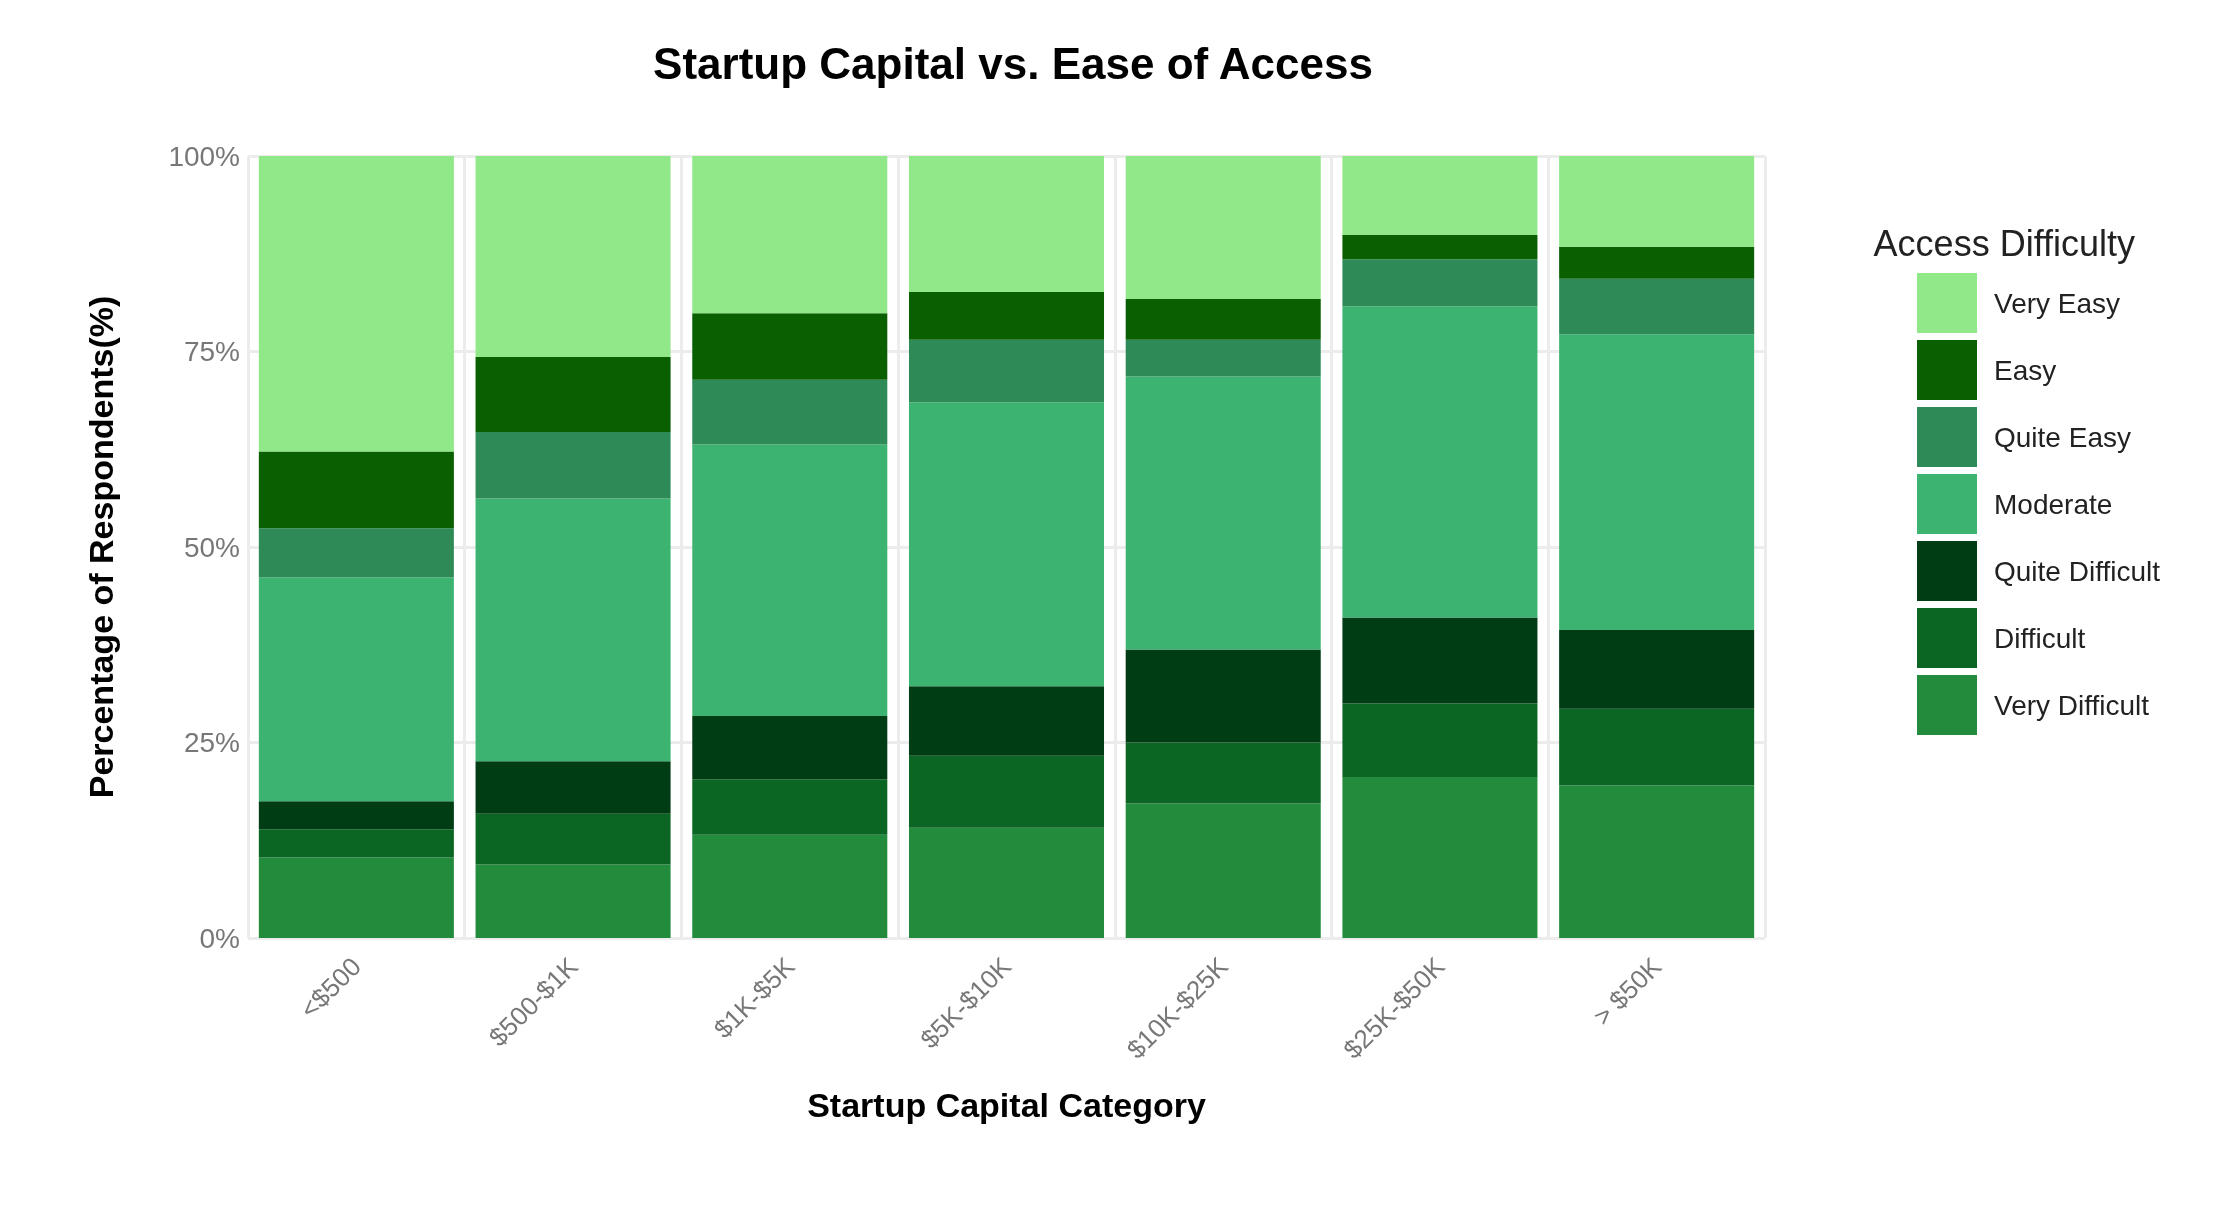 Image resolution: width=2213 pixels, height=1219 pixels. Describe the element at coordinates (2004, 243) in the screenshot. I see `legend-title: Access Difficulty` at that location.